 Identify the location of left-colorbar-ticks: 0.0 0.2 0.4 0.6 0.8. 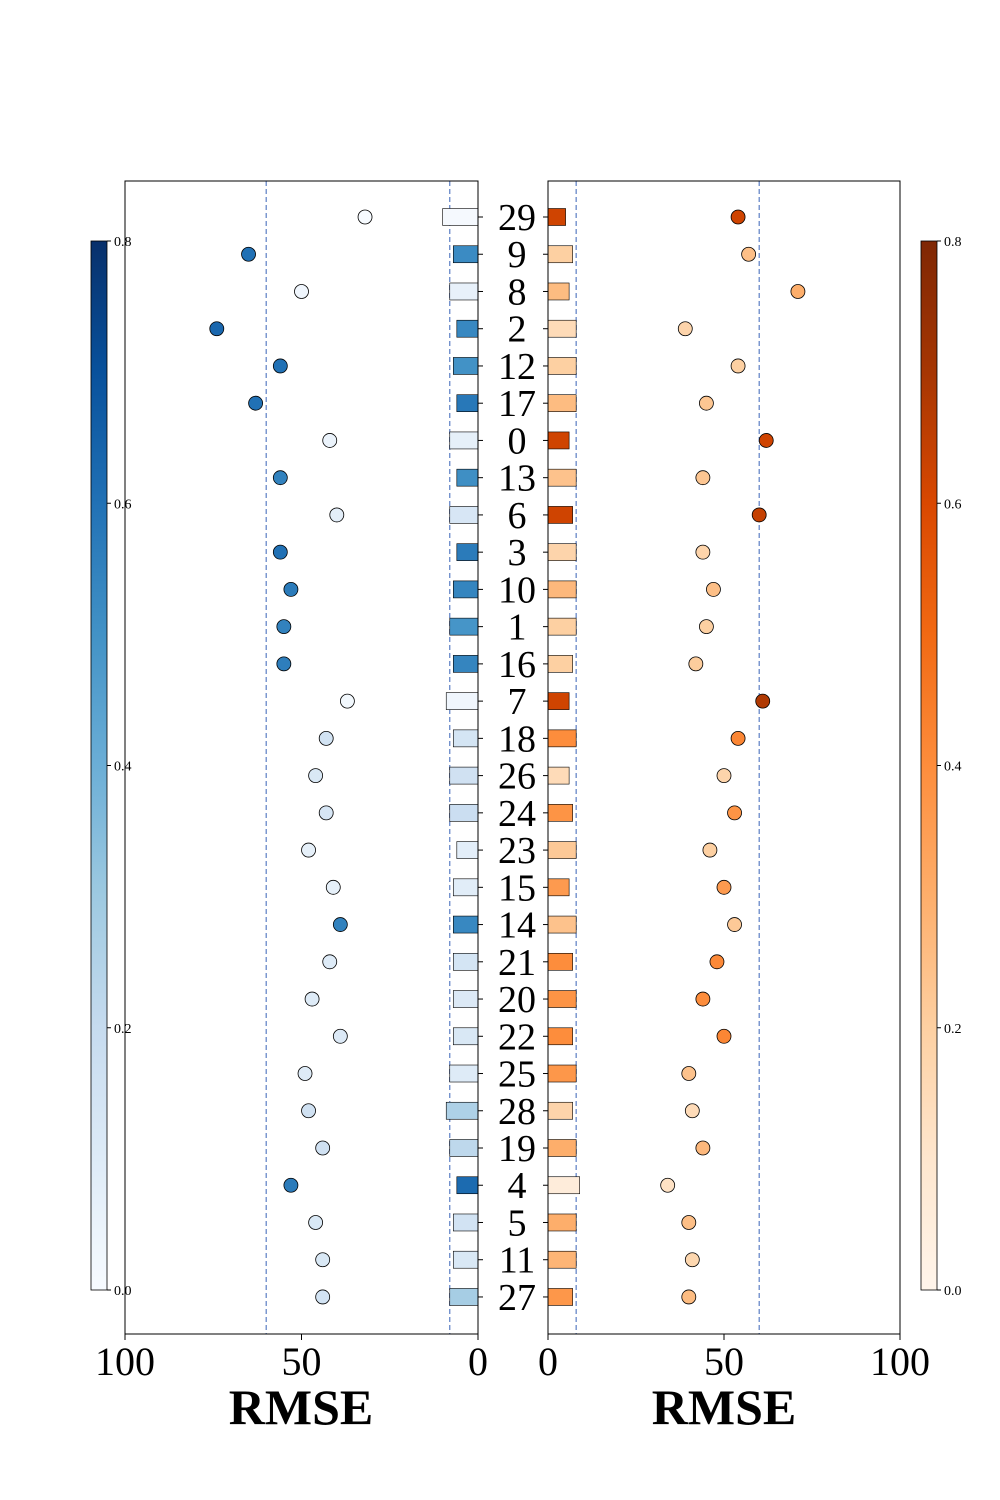
(119, 767).